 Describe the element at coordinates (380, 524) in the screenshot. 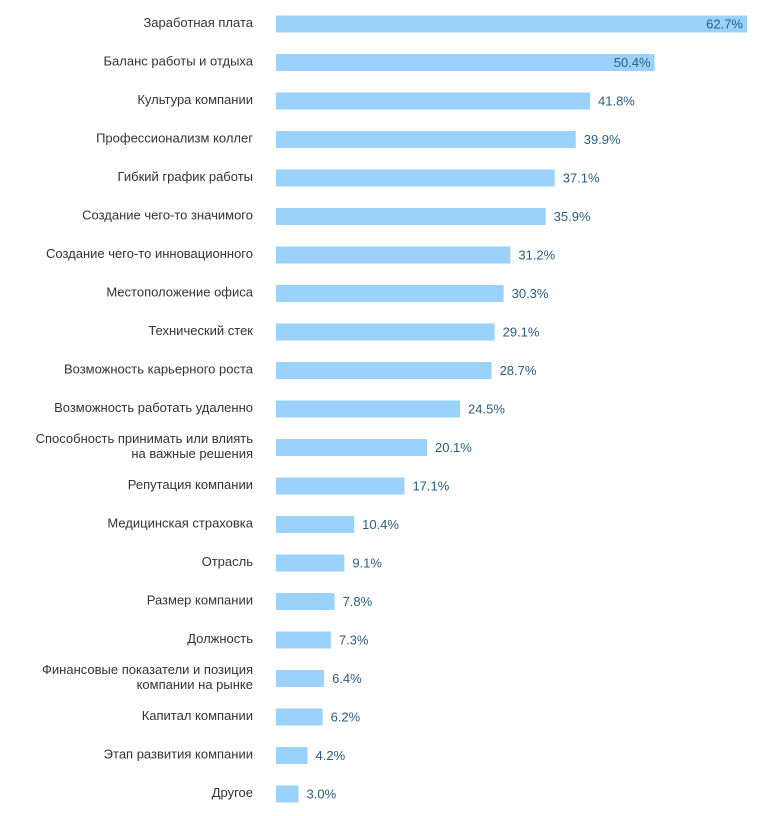

I see `value-label: 10.4%` at that location.